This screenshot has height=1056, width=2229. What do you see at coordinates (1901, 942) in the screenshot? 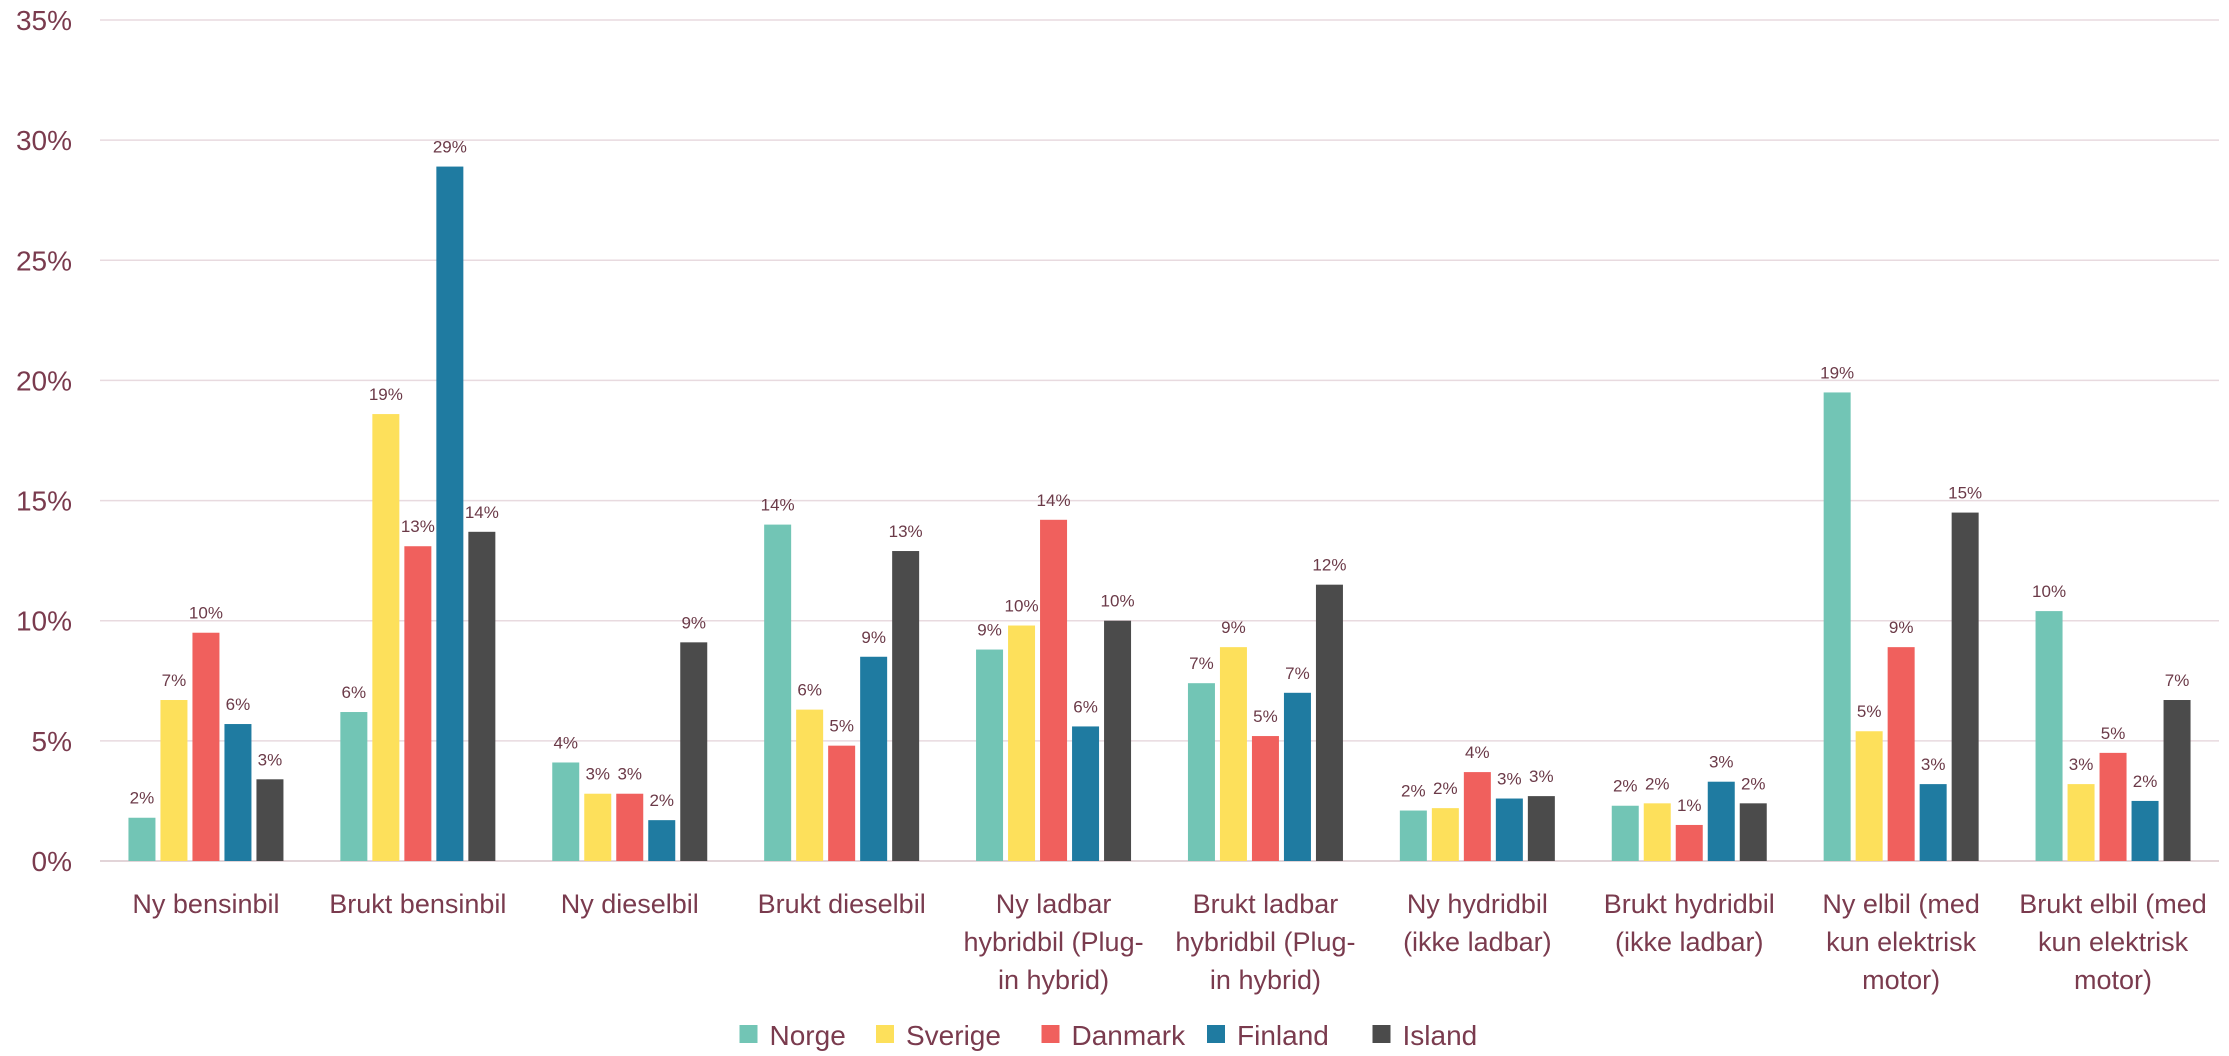
I see `x-tick-label: Ny elbil (med kun elektrisk motor)` at bounding box center [1901, 942].